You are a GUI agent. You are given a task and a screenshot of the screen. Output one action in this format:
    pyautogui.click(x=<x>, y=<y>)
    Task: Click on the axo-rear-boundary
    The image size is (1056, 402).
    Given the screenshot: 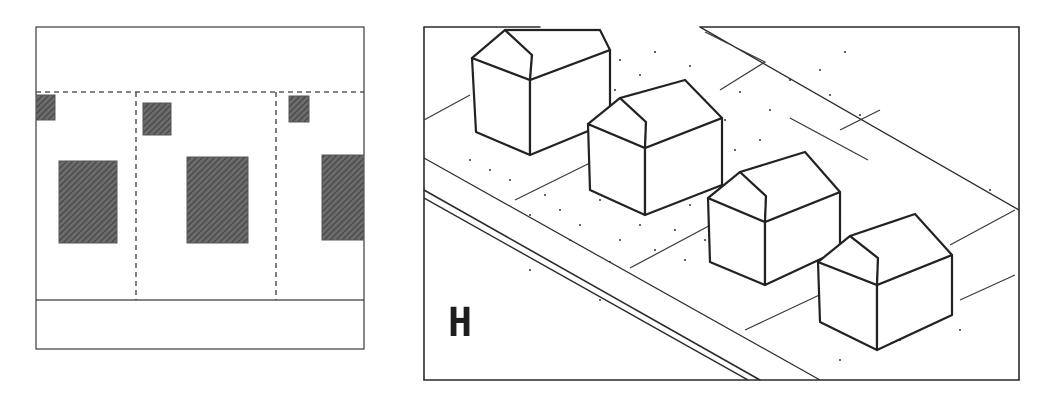 What is the action you would take?
    pyautogui.click(x=859, y=118)
    